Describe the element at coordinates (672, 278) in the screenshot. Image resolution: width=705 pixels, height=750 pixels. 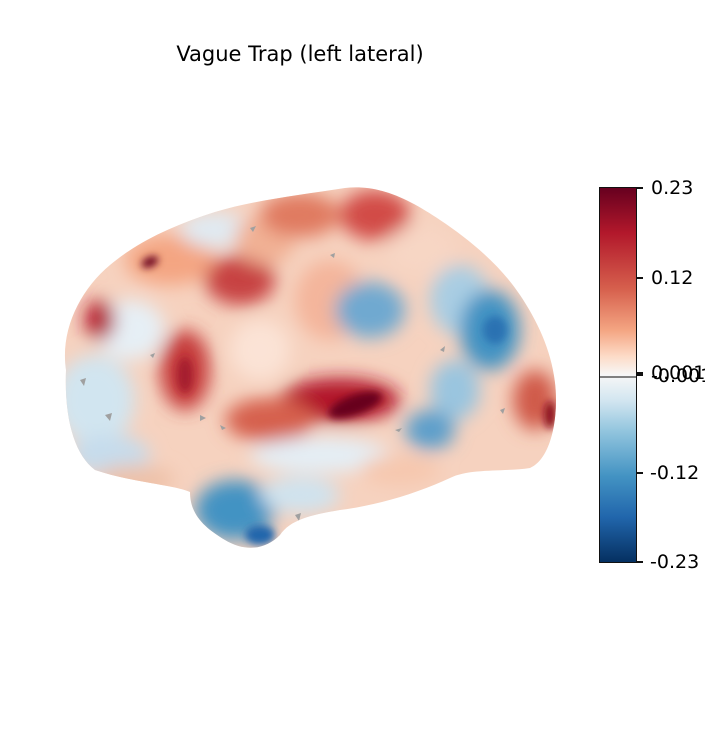
I see `colorbar-label-upper: 0.12` at that location.